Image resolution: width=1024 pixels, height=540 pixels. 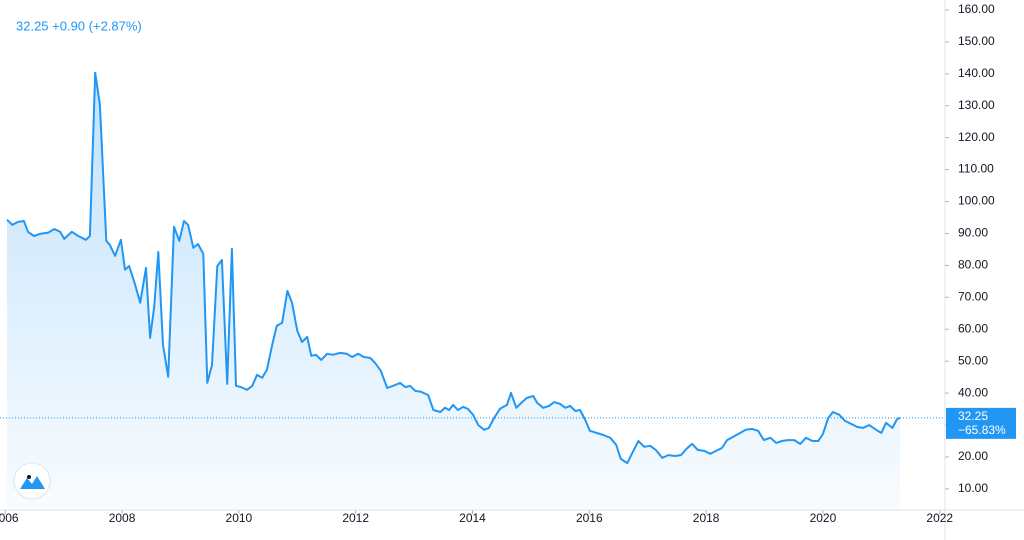 What do you see at coordinates (976, 169) in the screenshot?
I see `y-tick-label: 110.00` at bounding box center [976, 169].